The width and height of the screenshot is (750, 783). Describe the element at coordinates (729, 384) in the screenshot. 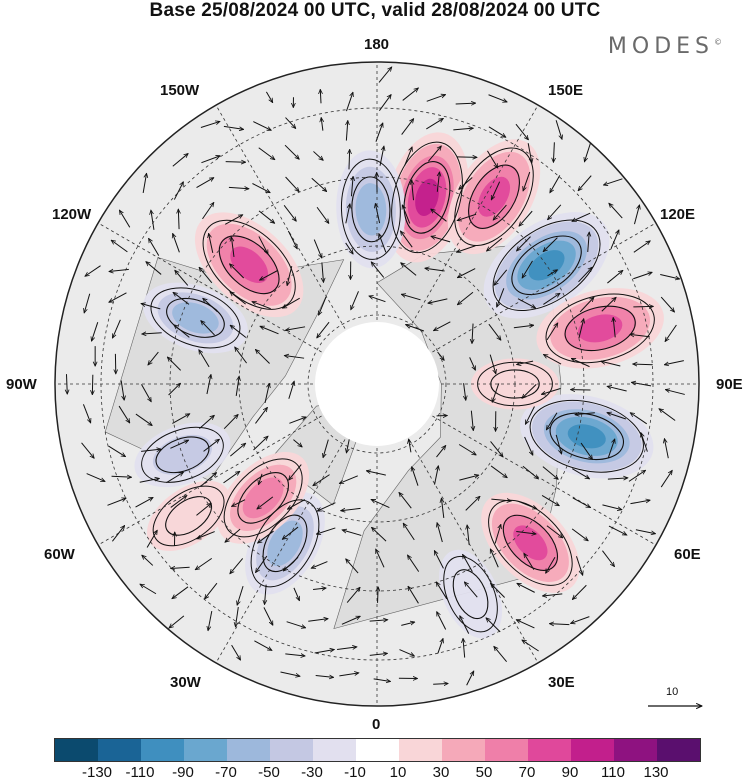

I see `lon-label-90e: 90E` at that location.